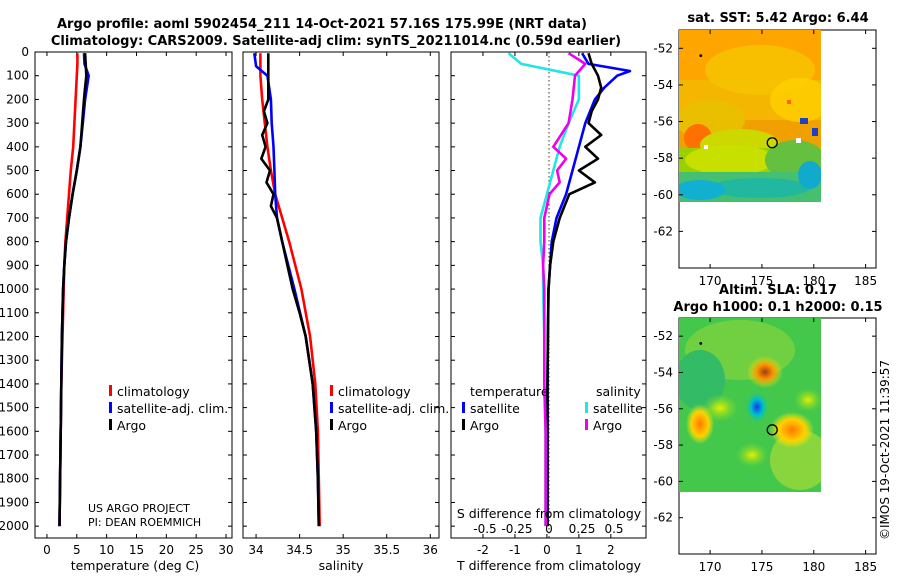 This screenshot has width=900, height=580. Describe the element at coordinates (136, 550) in the screenshot. I see `x-tick-label: 15` at that location.